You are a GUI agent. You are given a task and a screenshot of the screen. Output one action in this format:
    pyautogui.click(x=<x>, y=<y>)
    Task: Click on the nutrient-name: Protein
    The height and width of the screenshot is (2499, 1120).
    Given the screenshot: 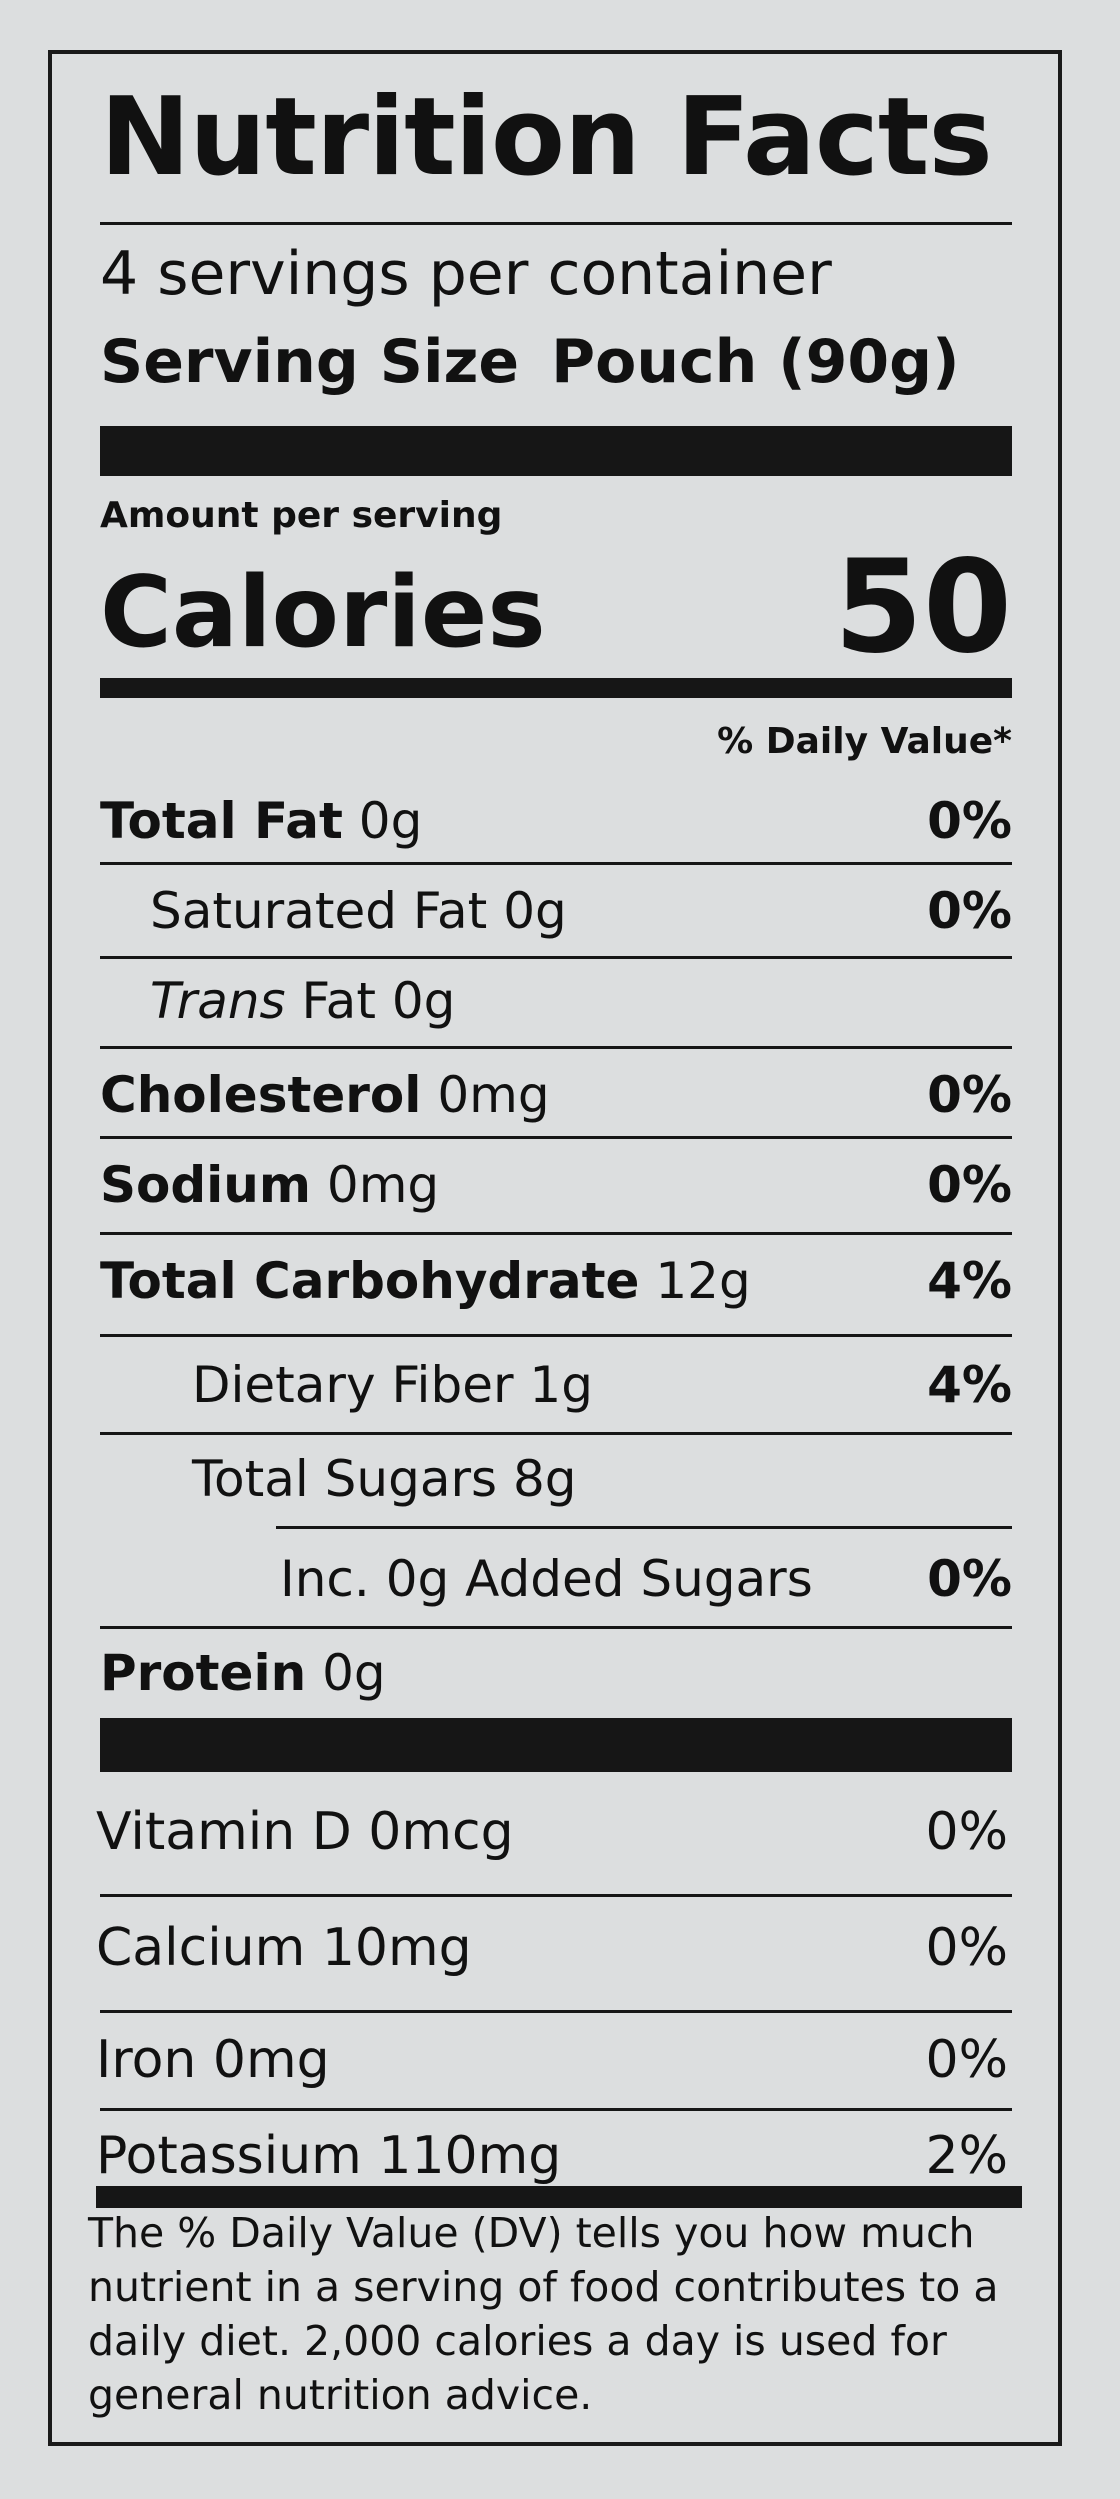 What is the action you would take?
    pyautogui.click(x=203, y=1673)
    